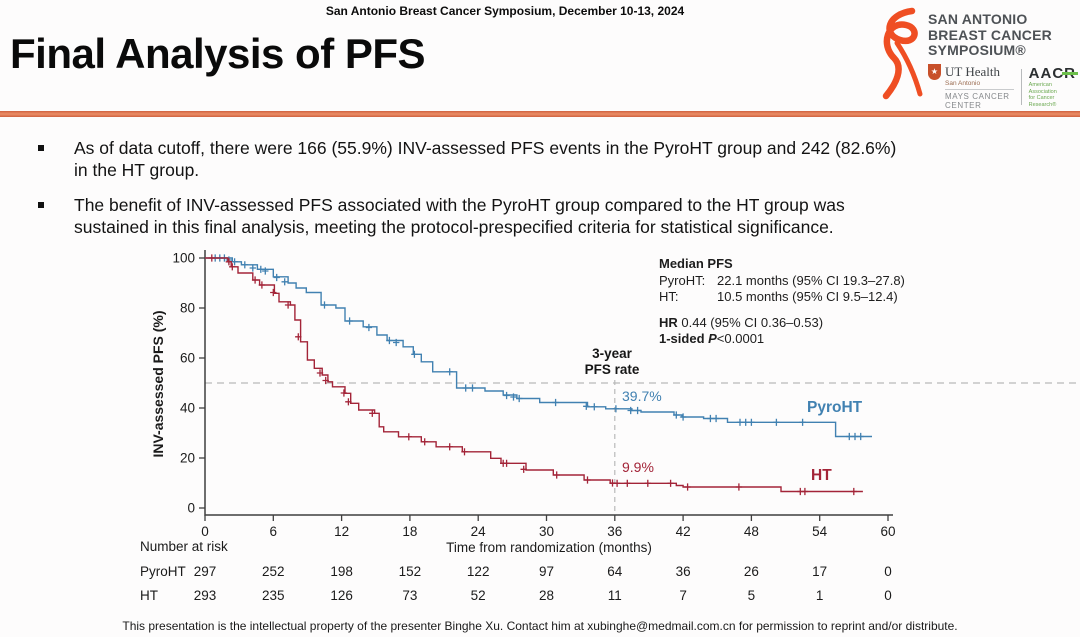  What do you see at coordinates (963, 83) in the screenshot?
I see `ut-health-sub: San Antonio` at bounding box center [963, 83].